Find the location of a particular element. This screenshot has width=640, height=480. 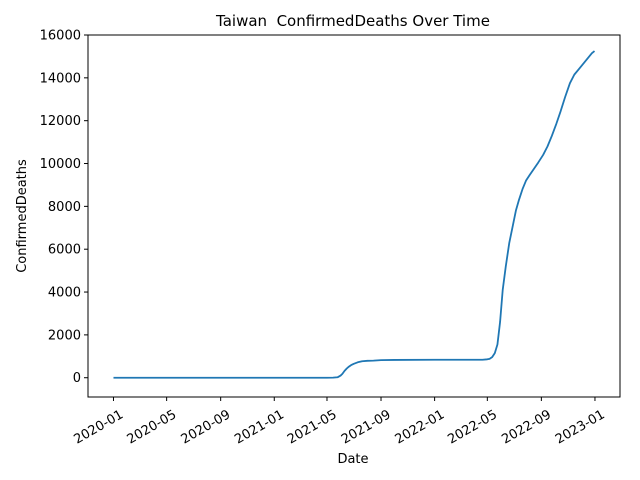

x-tick-label: 2020-01 is located at coordinates (98, 427).